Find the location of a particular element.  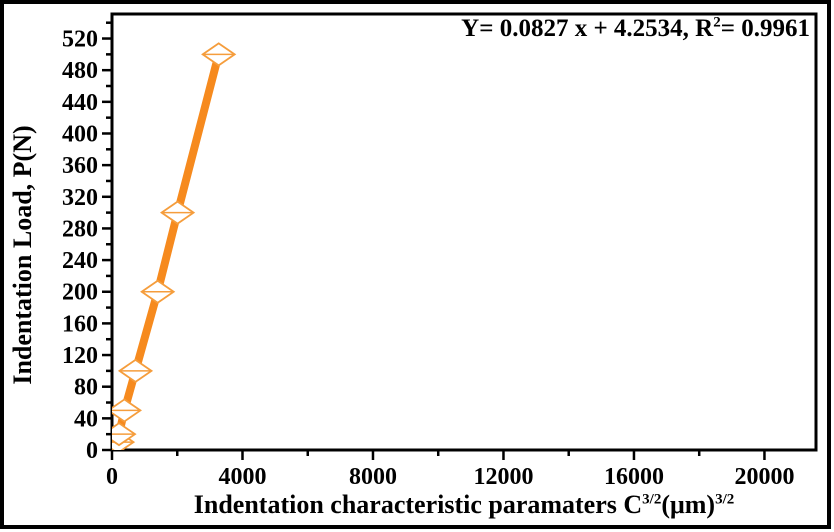

y-tick-label: 80 is located at coordinates (86, 388).